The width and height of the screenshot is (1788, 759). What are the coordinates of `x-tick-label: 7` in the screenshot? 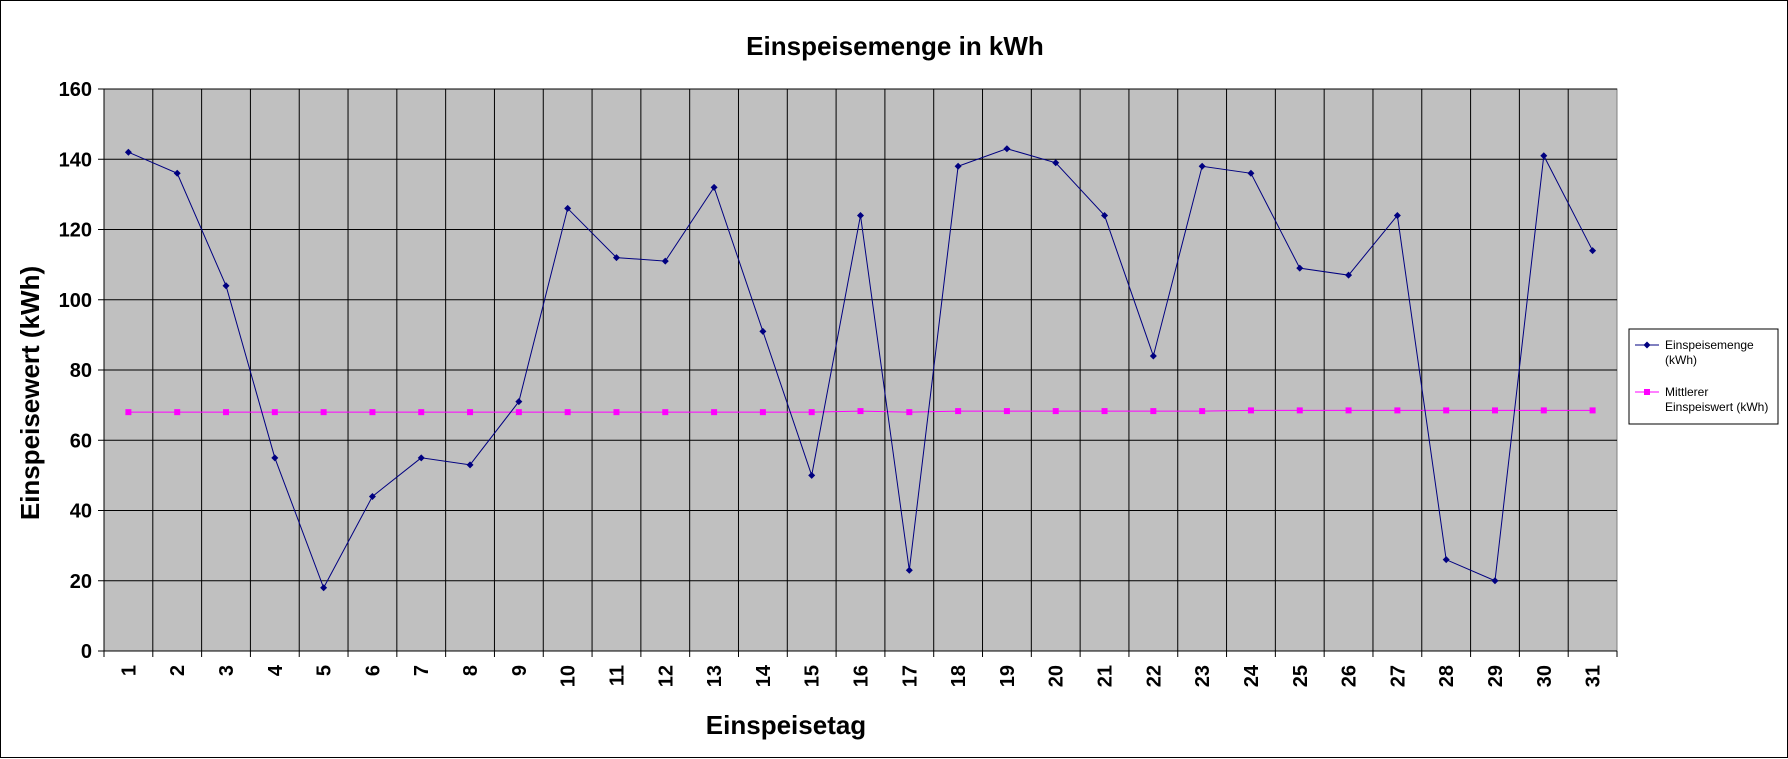 It's located at (422, 670).